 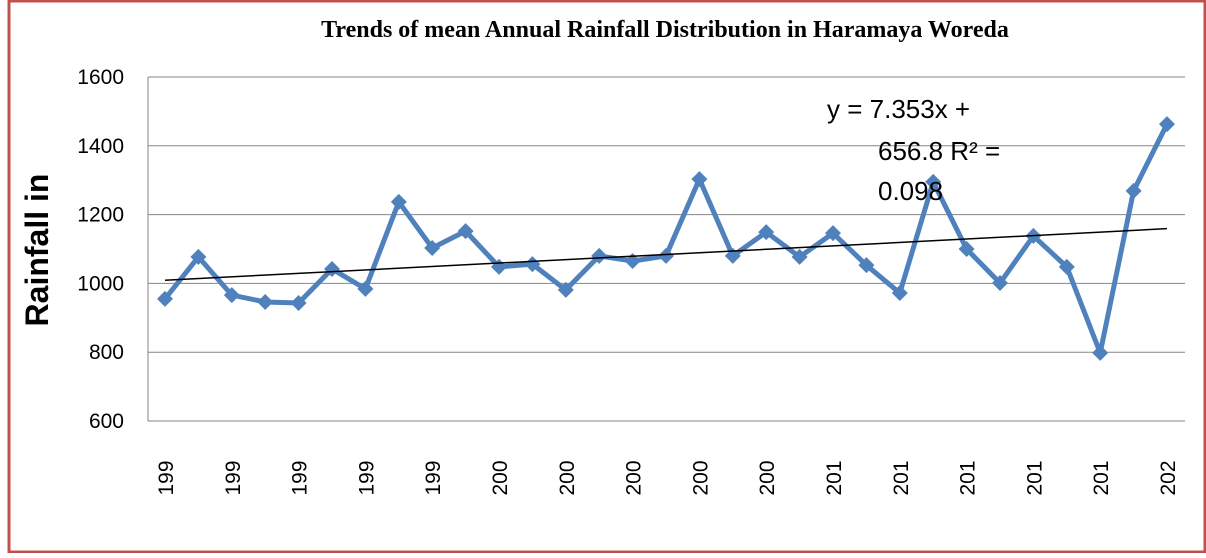 I want to click on trend-equation: 656.8 R² =, so click(x=939, y=151).